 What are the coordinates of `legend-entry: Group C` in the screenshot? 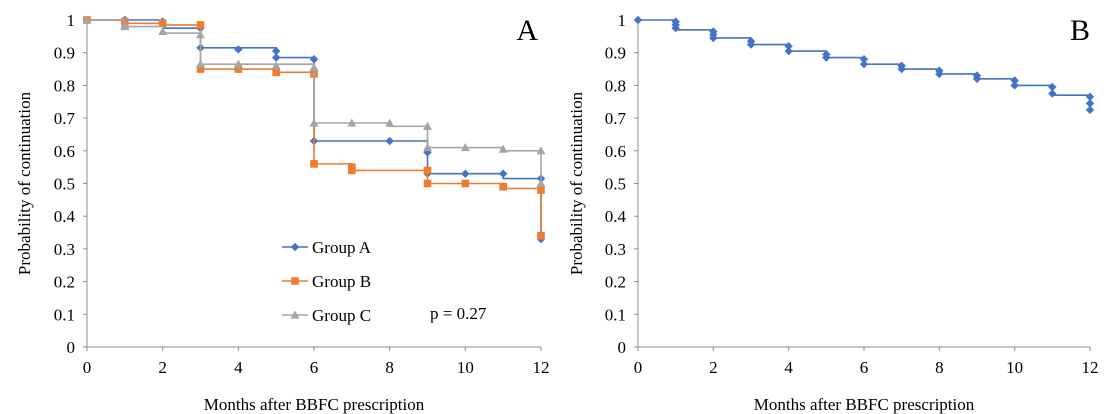 It's located at (341, 315).